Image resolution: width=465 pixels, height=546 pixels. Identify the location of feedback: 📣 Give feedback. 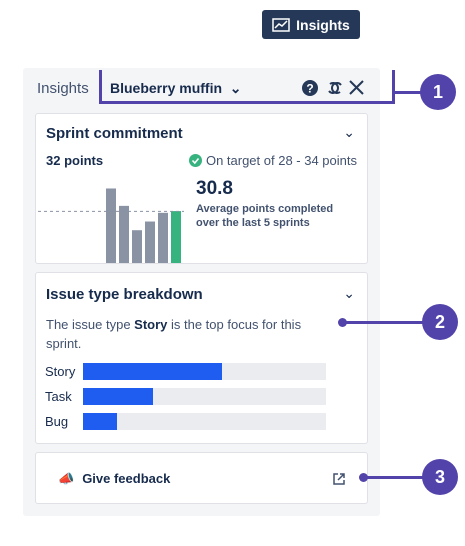
(114, 479).